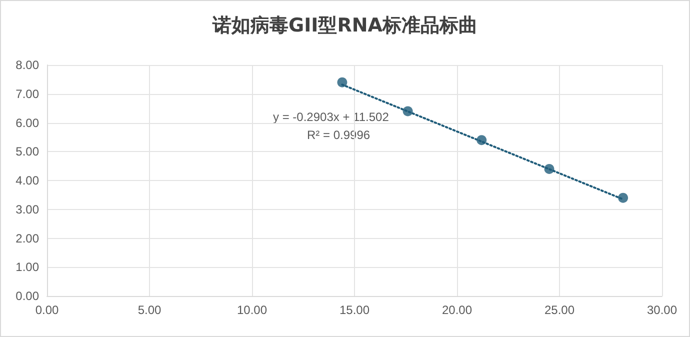  Describe the element at coordinates (28, 65) in the screenshot. I see `y-tick-label: 8.00` at that location.